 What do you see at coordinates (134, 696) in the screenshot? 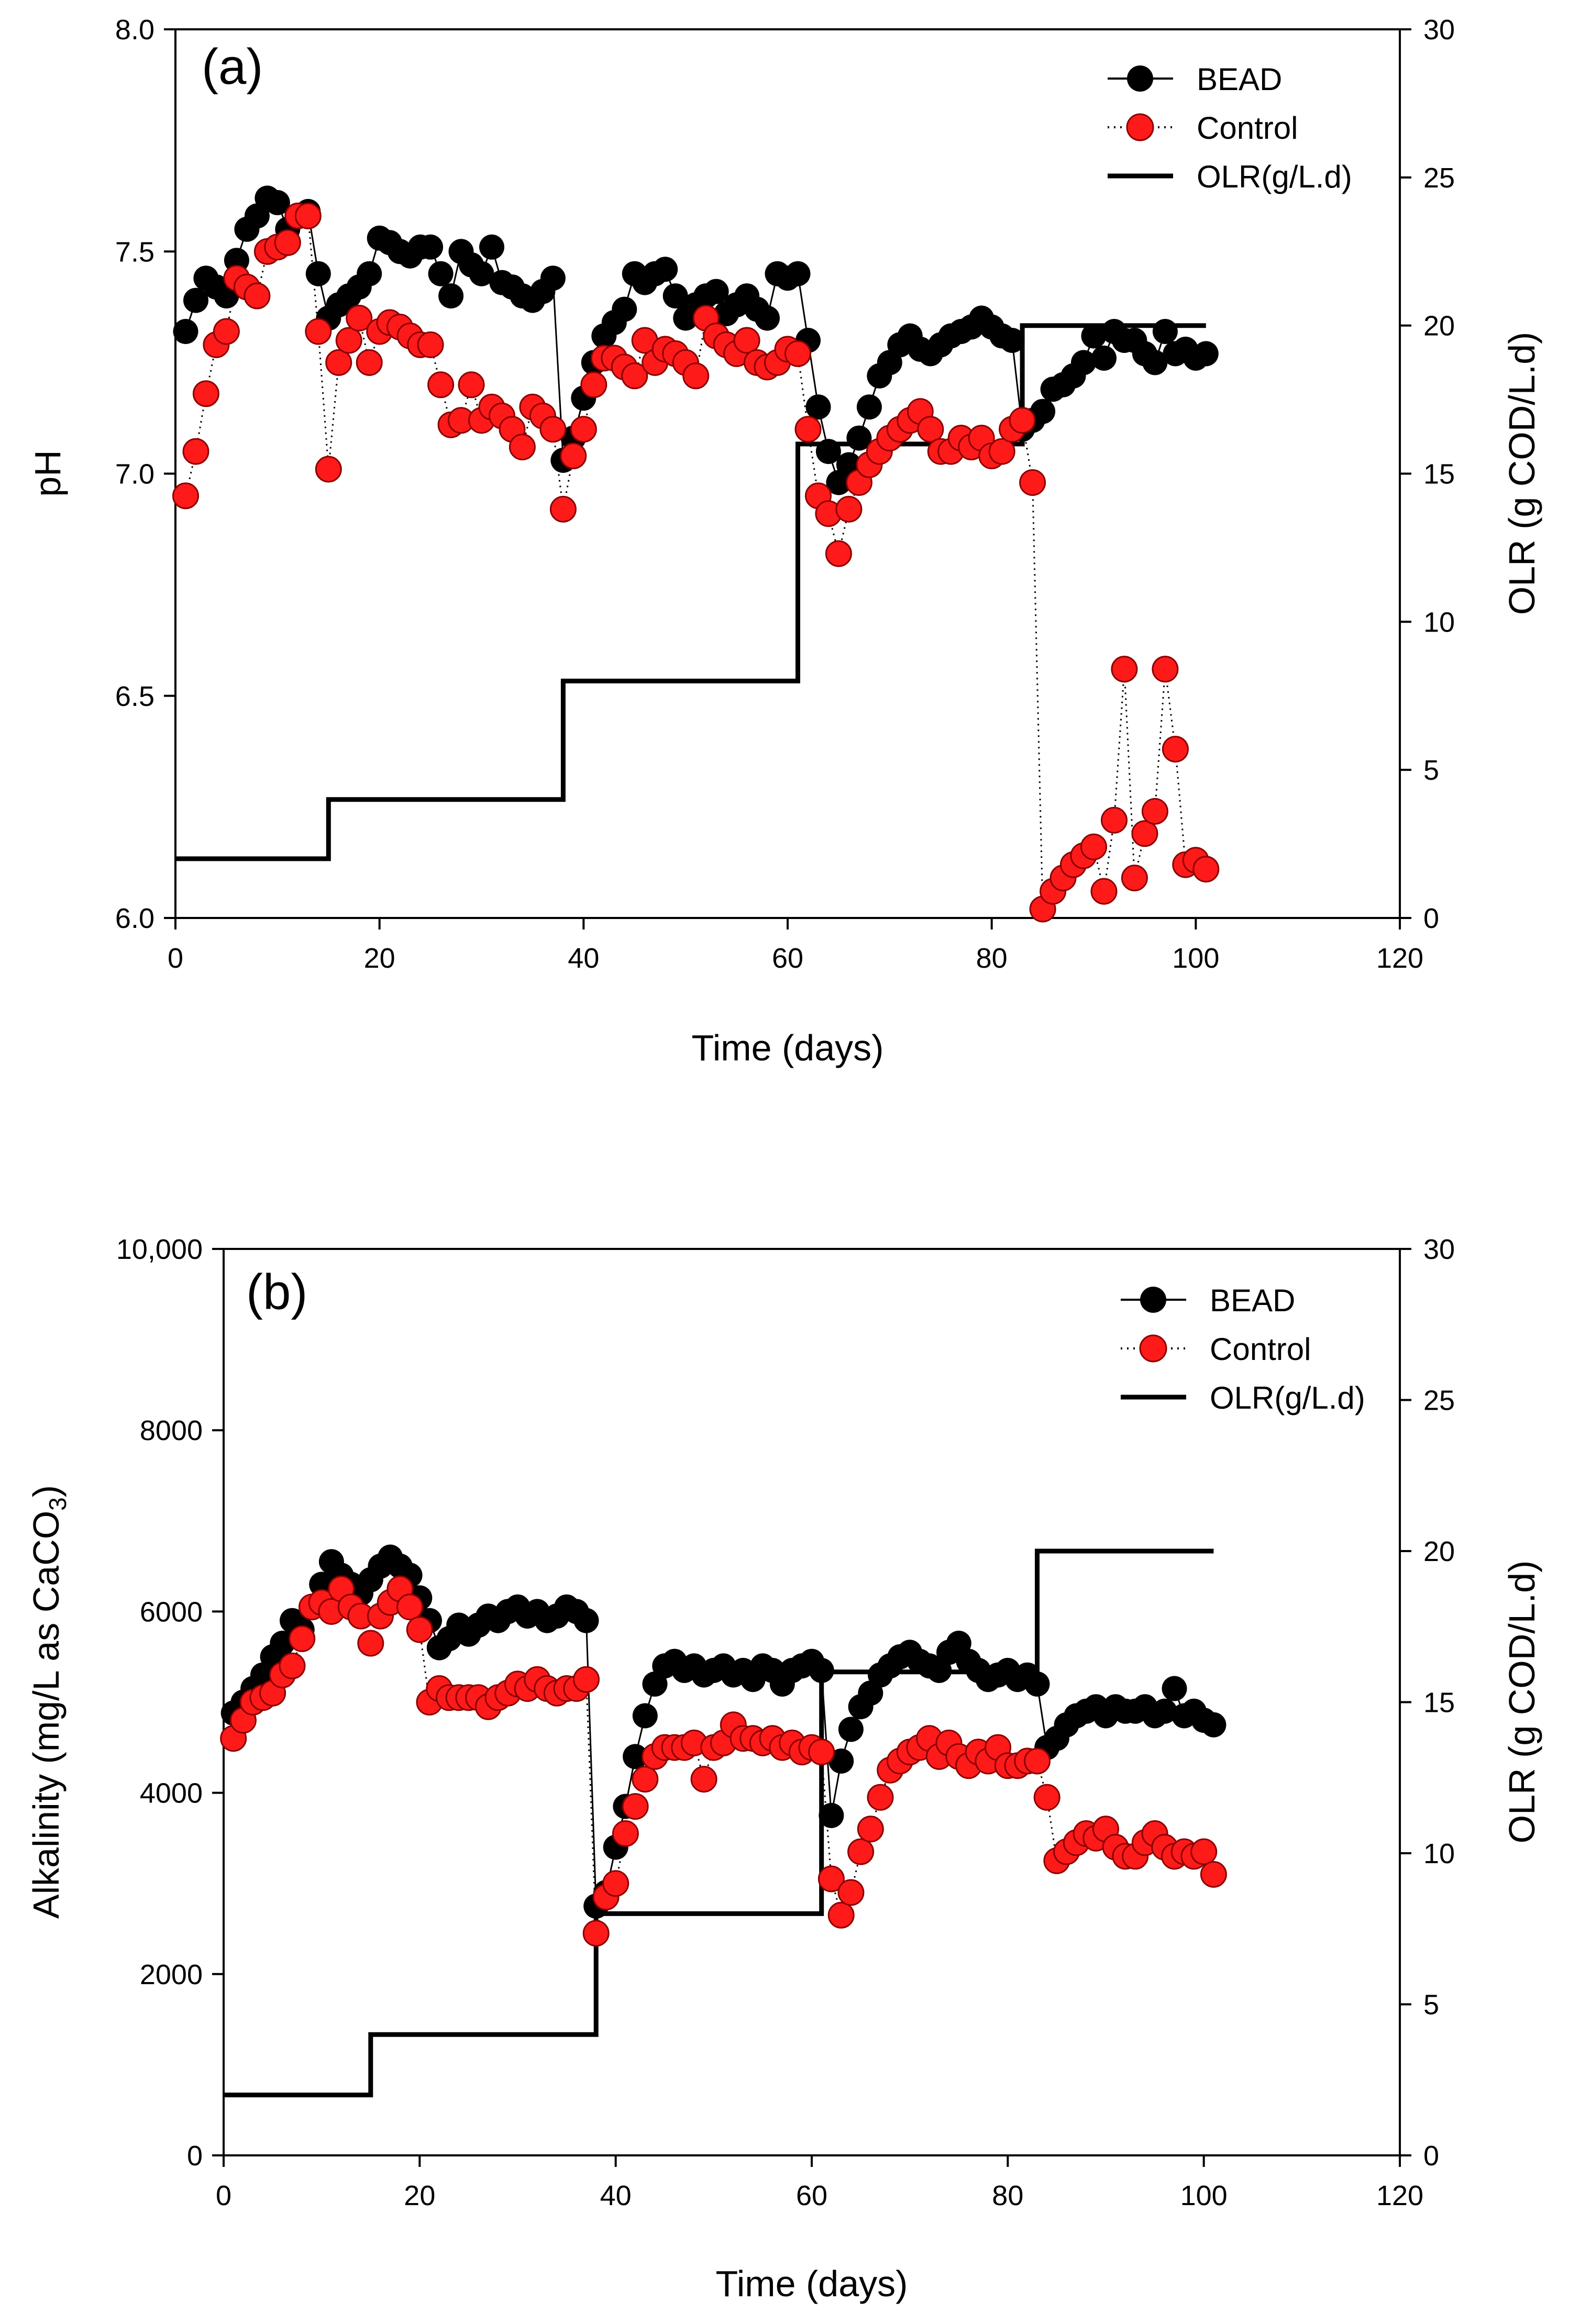
I see `panel-a-y-tick-label: 6.5` at bounding box center [134, 696].